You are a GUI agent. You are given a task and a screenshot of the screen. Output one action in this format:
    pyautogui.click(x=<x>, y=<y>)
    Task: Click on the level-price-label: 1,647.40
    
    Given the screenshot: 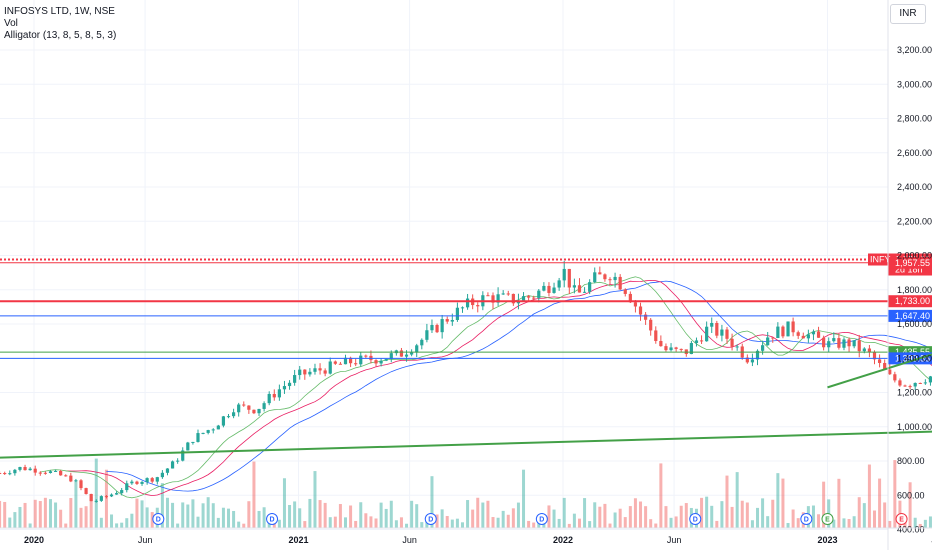 What is the action you would take?
    pyautogui.click(x=912, y=316)
    